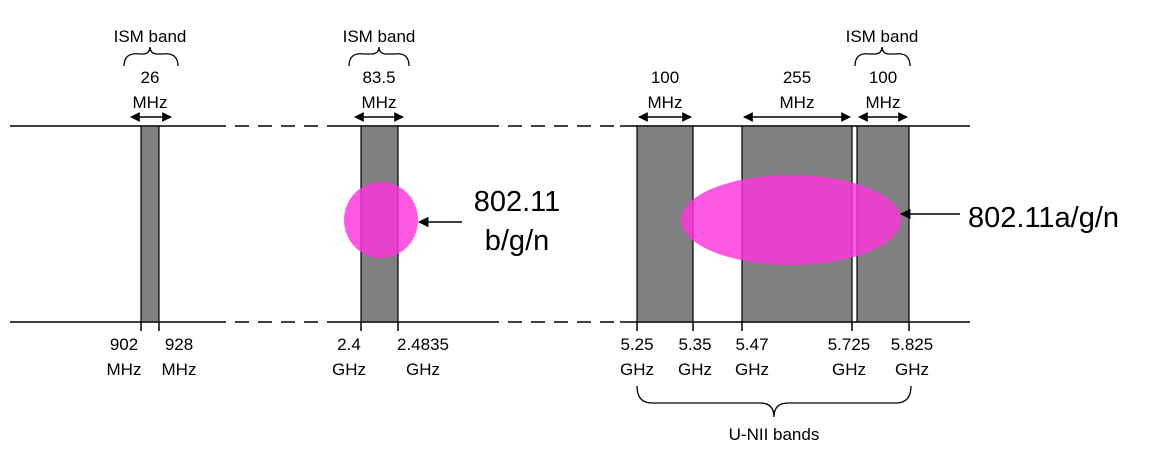 This screenshot has height=458, width=1159. Describe the element at coordinates (883, 102) in the screenshot. I see `bandwidth-unit-5: MHz` at that location.